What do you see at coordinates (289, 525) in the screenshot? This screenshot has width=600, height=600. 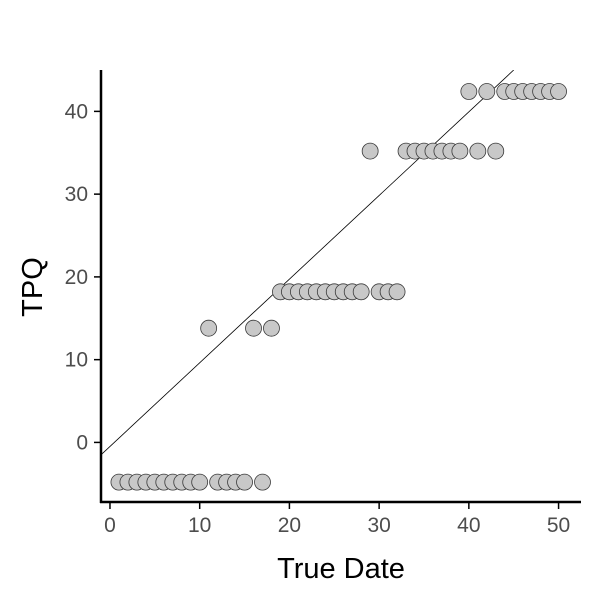 I see `x-tick-label: 20` at bounding box center [289, 525].